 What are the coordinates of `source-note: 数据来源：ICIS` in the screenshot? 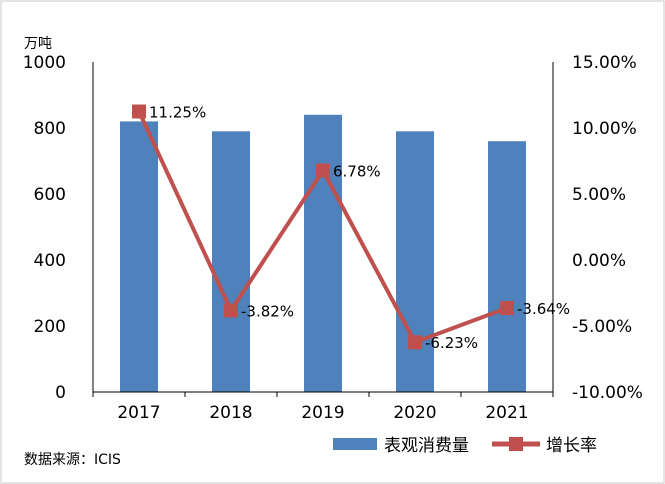 It's located at (72, 460).